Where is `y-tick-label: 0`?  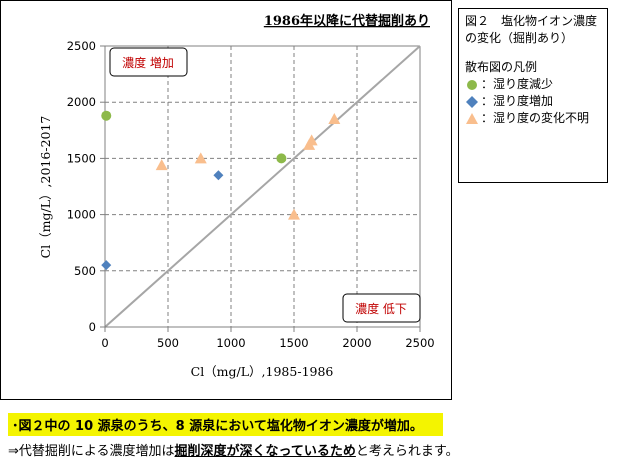 y-tick-label: 0 is located at coordinates (92, 327).